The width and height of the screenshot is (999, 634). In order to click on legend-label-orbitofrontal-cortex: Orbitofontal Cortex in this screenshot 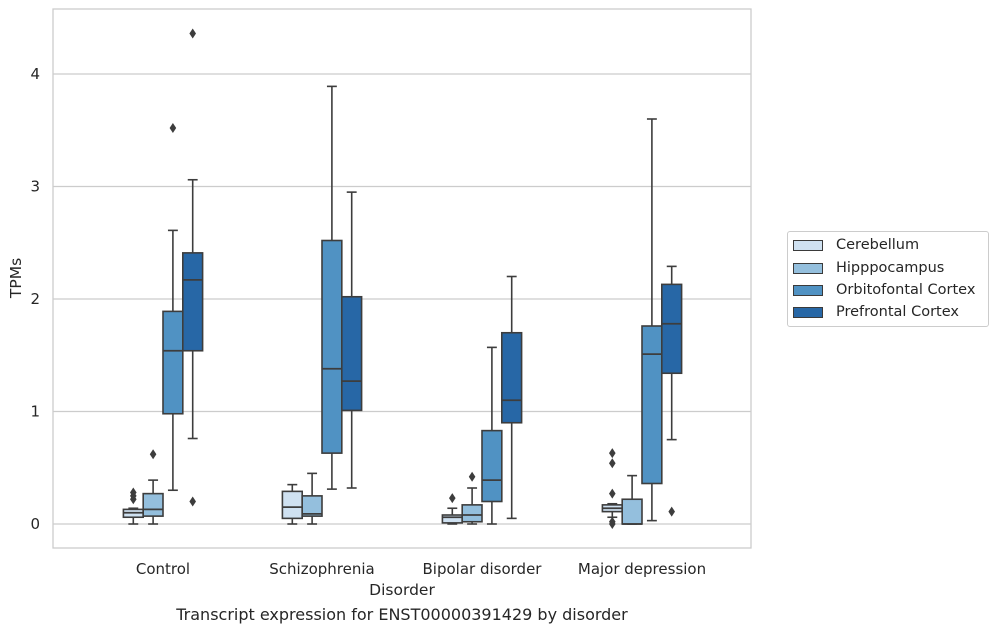, I will do `click(906, 290)`.